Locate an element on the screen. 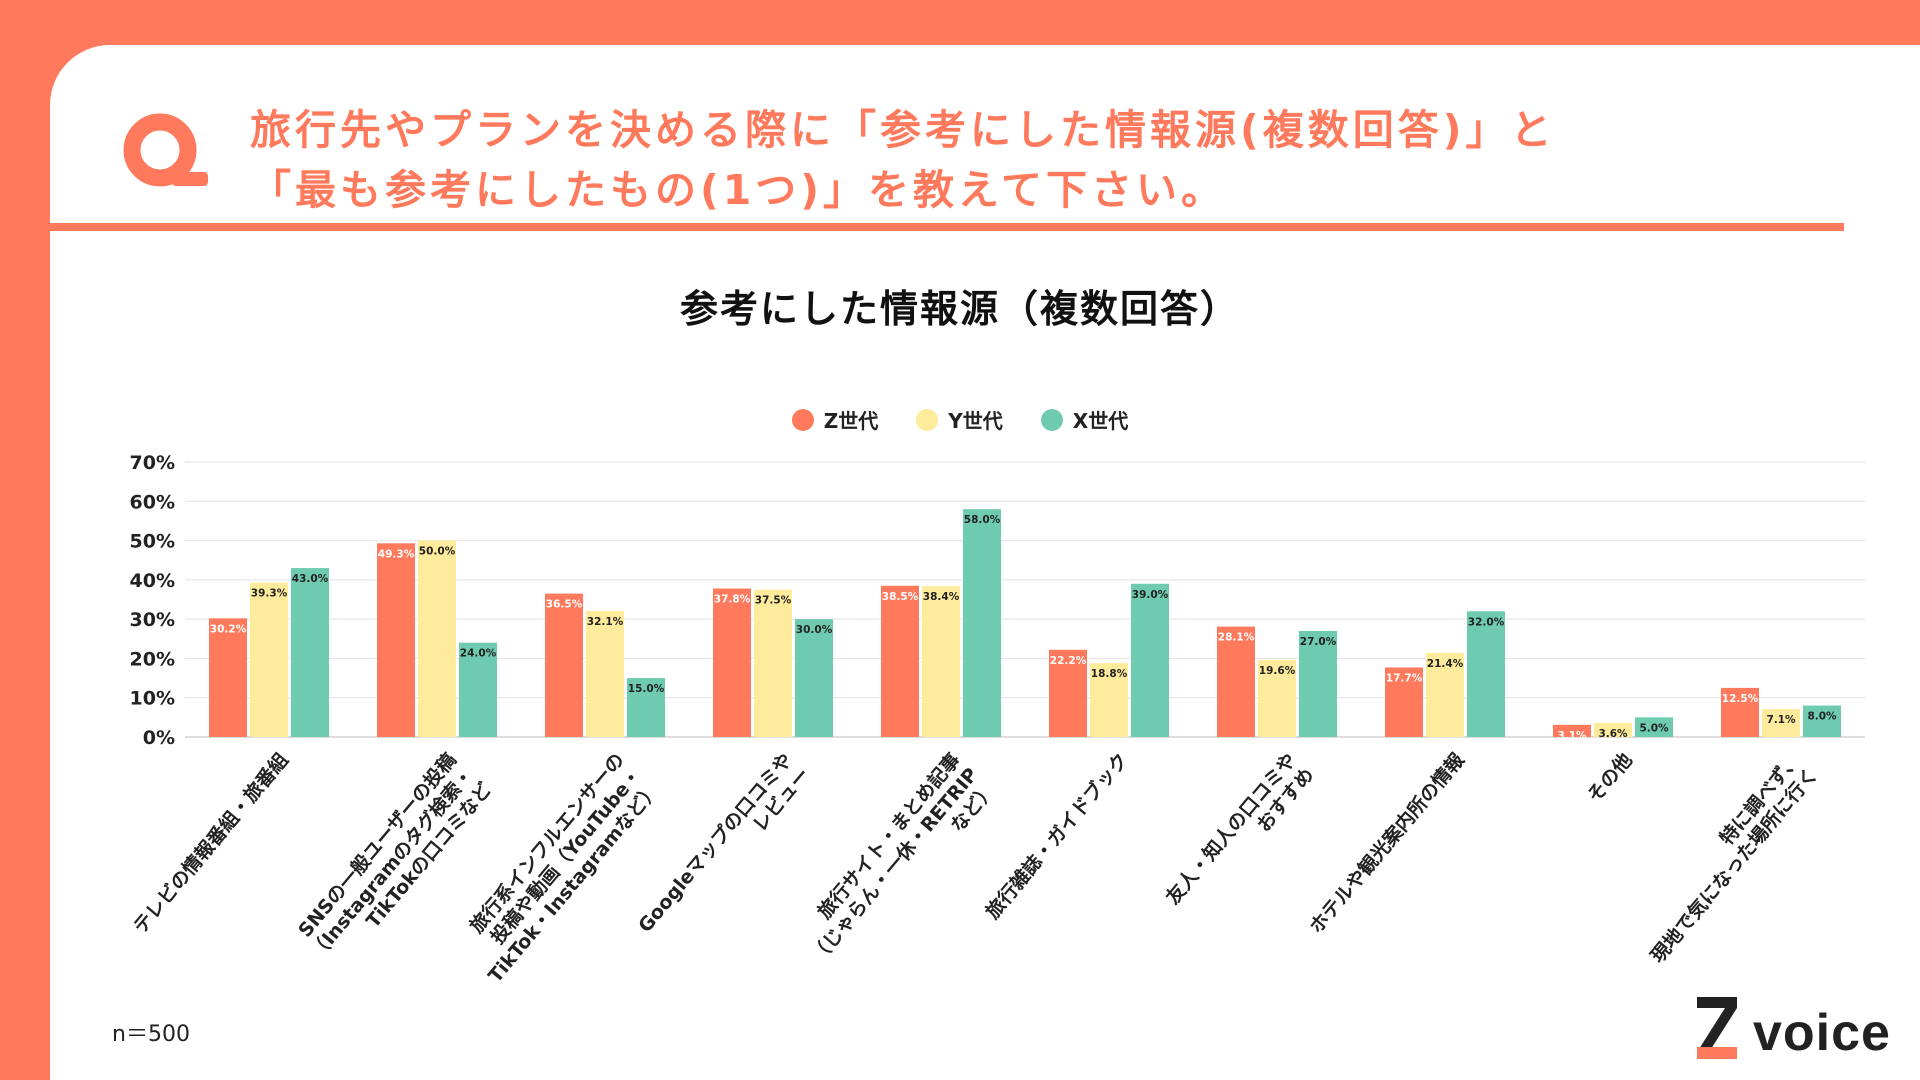 The image size is (1920, 1080). data-label: 36.5% is located at coordinates (564, 605).